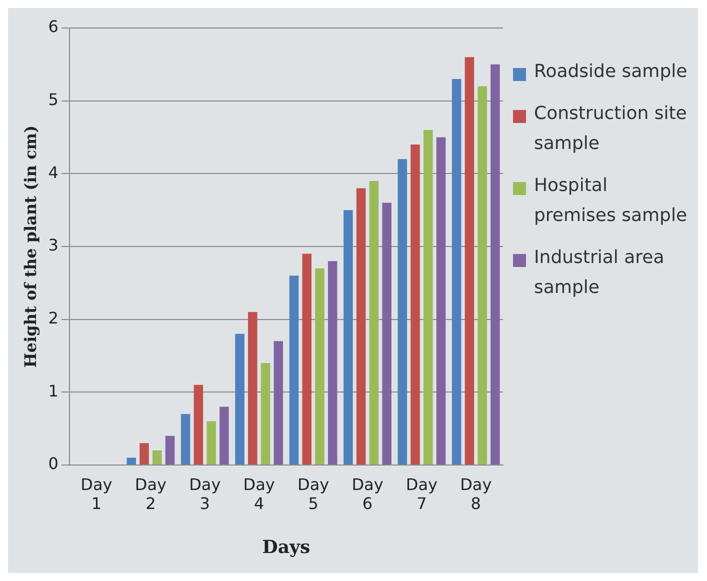 Image resolution: width=707 pixels, height=581 pixels. I want to click on x-tick-label: Day 5, so click(313, 493).